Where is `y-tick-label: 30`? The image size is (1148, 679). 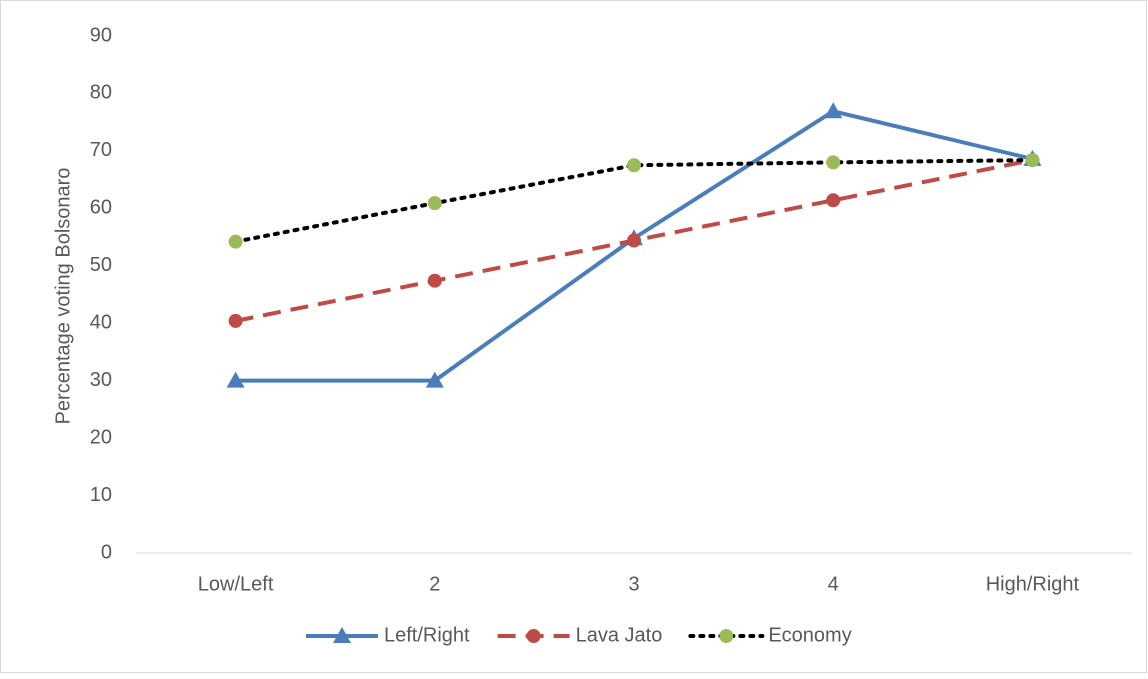
y-tick-label: 30 is located at coordinates (101, 380).